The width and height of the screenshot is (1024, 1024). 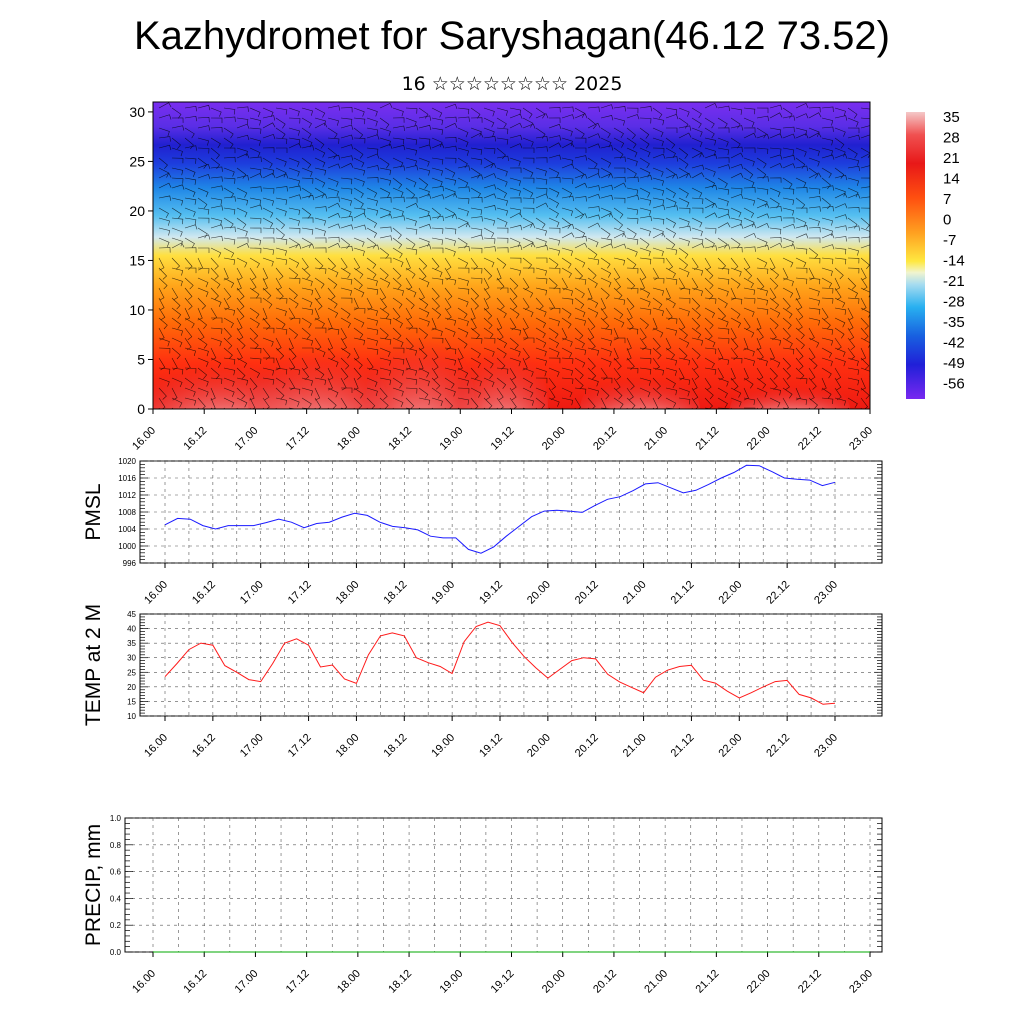 I want to click on x-tick-label: 20.12, so click(x=587, y=593).